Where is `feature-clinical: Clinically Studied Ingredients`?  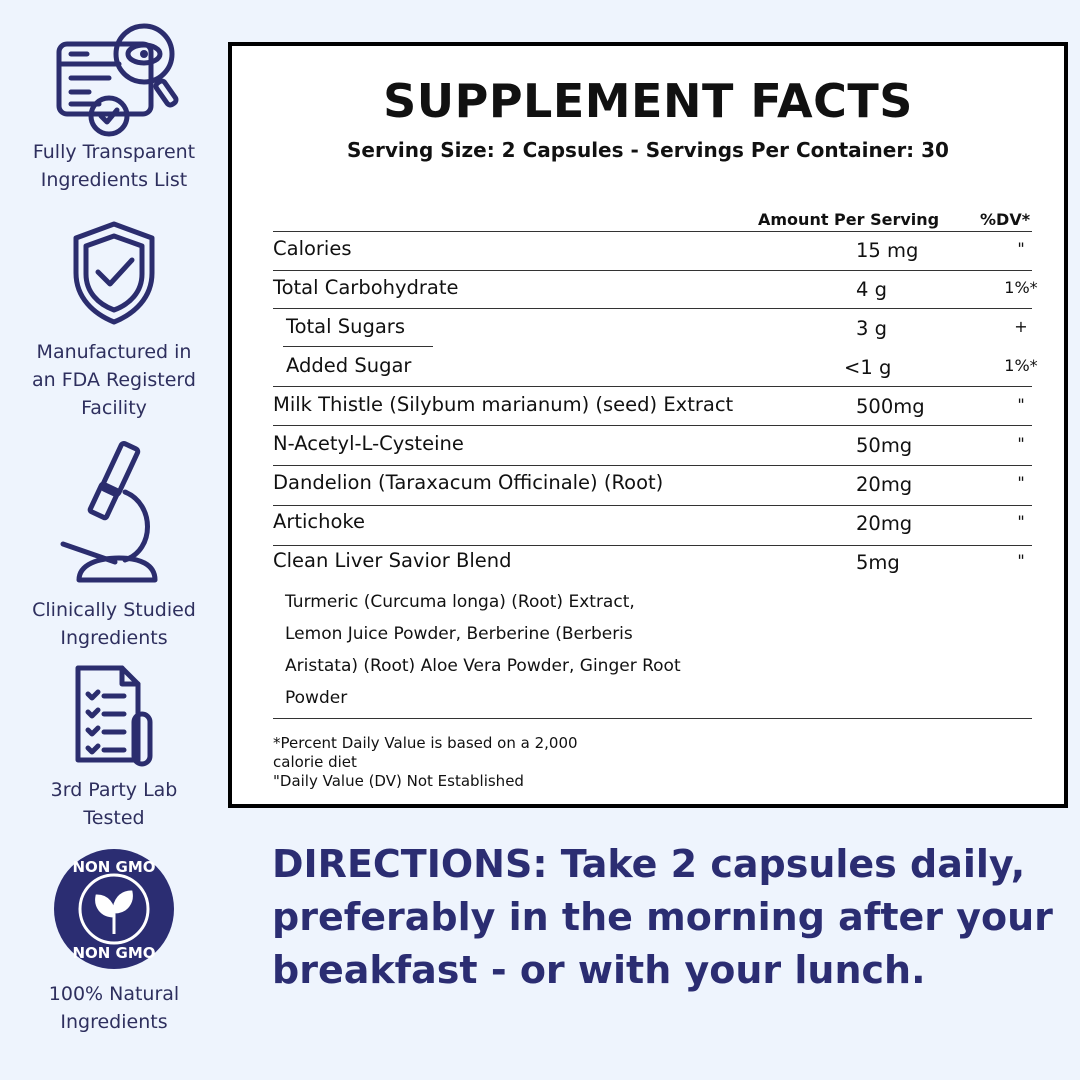 feature-clinical: Clinically Studied Ingredients is located at coordinates (114, 546).